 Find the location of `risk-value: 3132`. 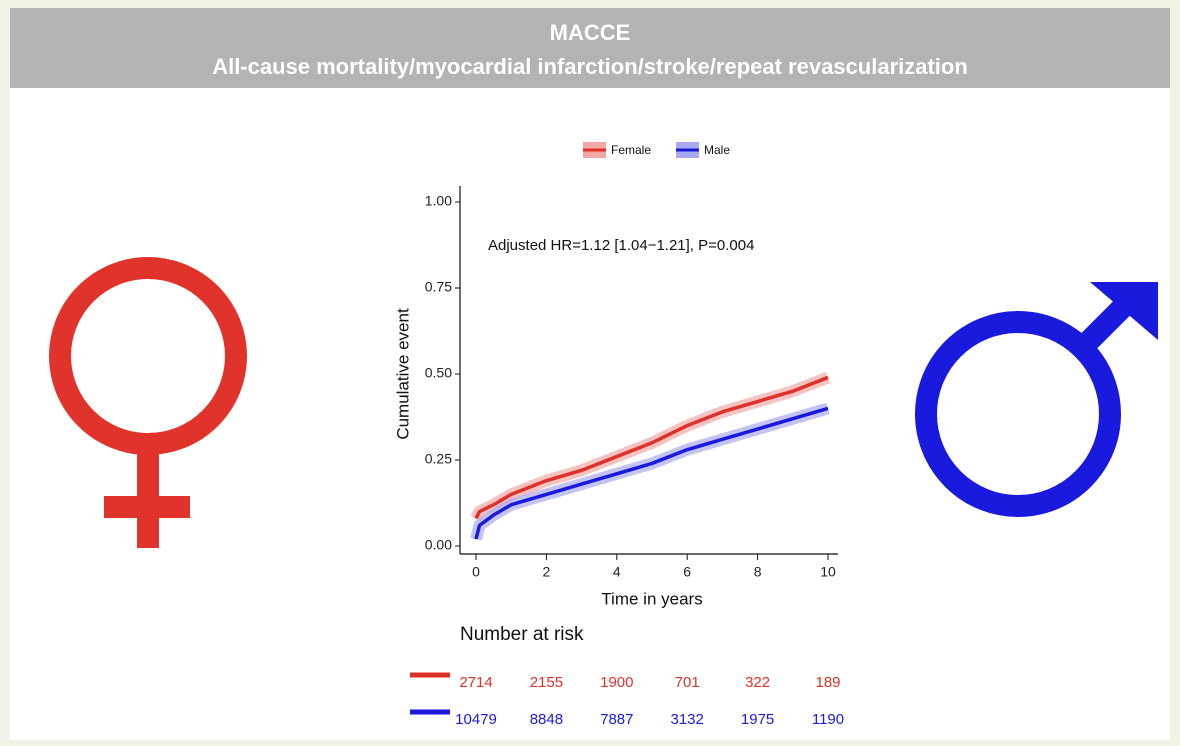

risk-value: 3132 is located at coordinates (687, 719).